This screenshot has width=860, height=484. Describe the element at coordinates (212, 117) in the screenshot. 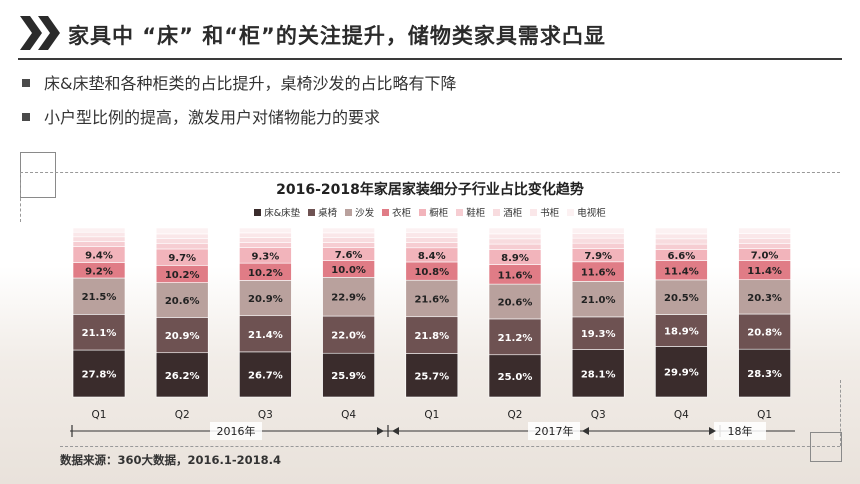

I see `bullet-text: 小户型比例的提高，激发用户对储物能力的要求` at that location.